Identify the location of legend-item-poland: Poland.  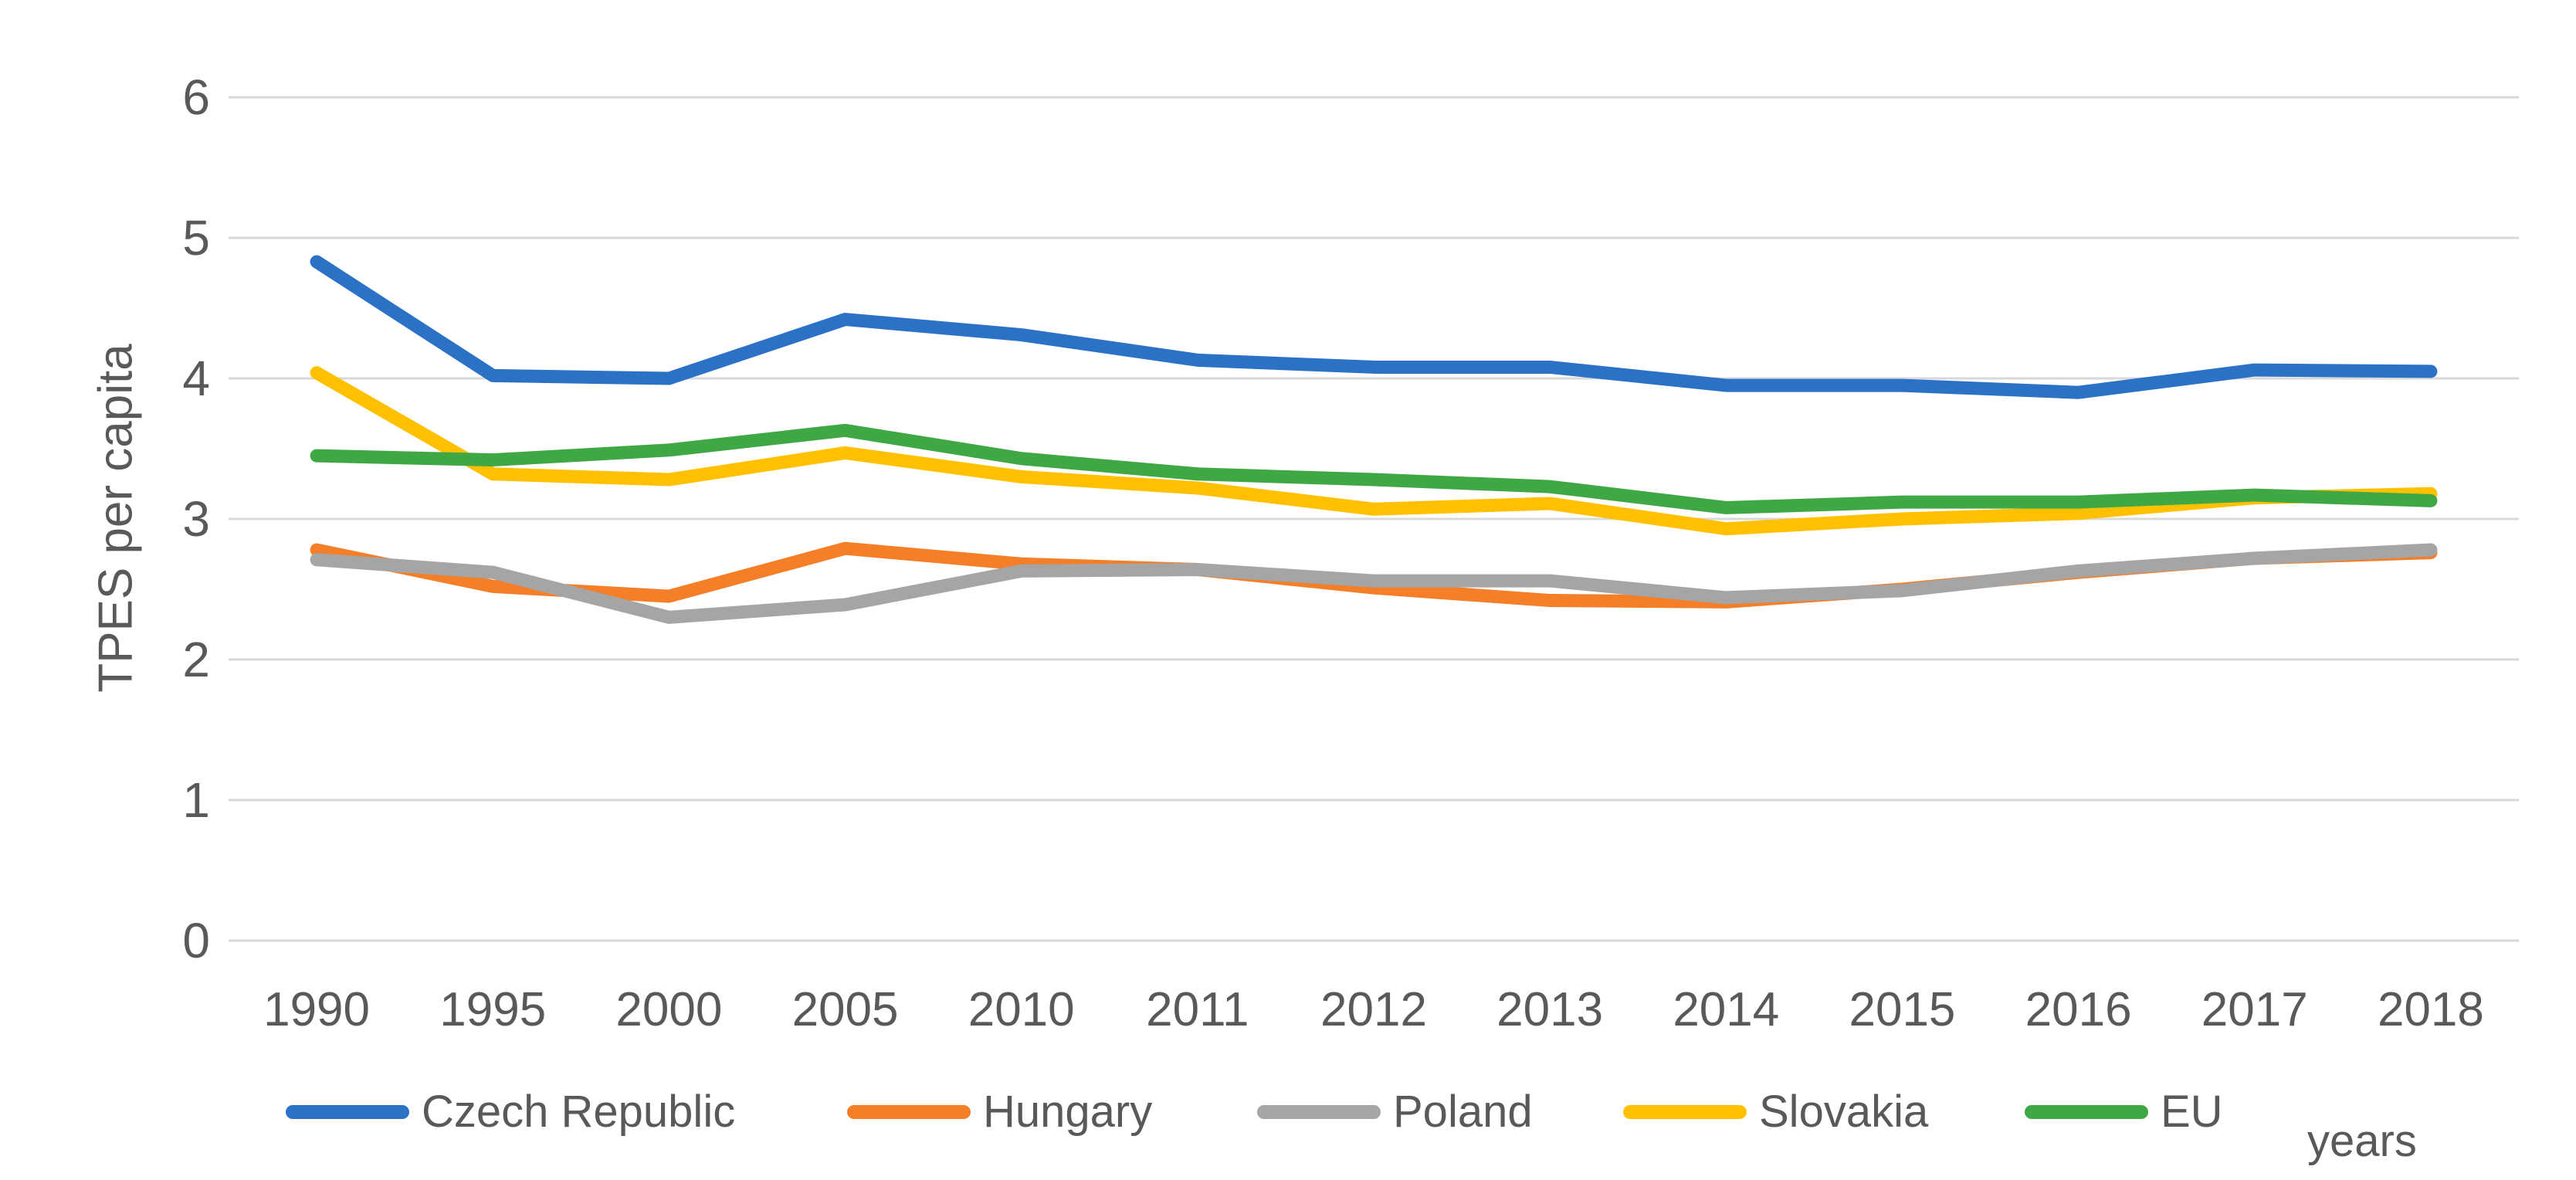
(1395, 1112).